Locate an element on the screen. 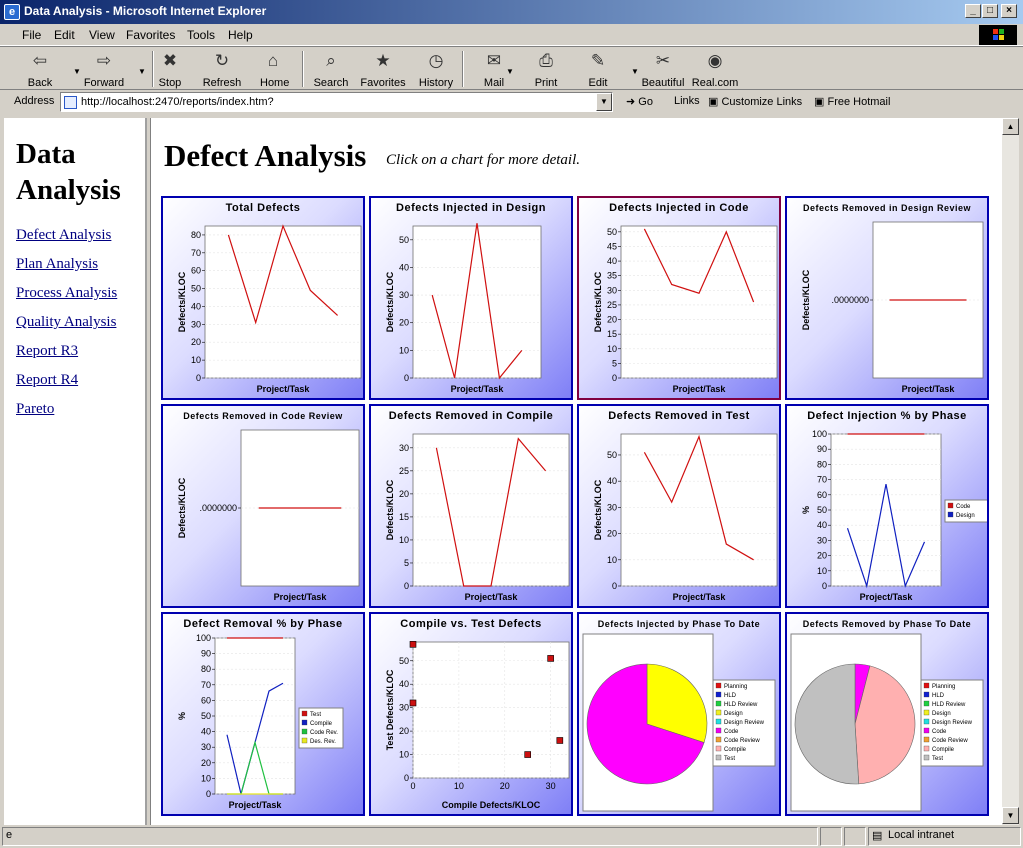  links-label: Links is located at coordinates (687, 101).